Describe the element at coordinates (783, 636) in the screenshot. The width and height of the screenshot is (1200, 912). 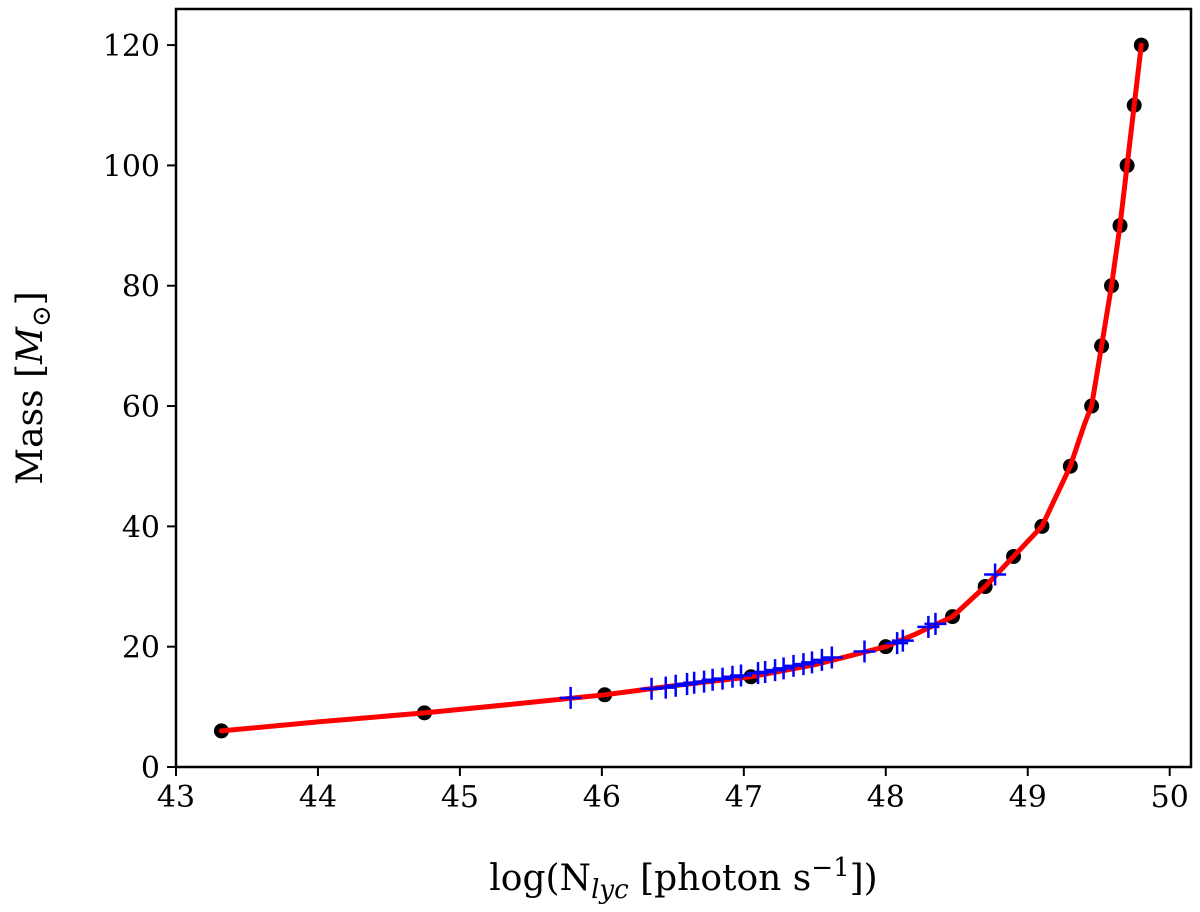
I see `star-markers` at that location.